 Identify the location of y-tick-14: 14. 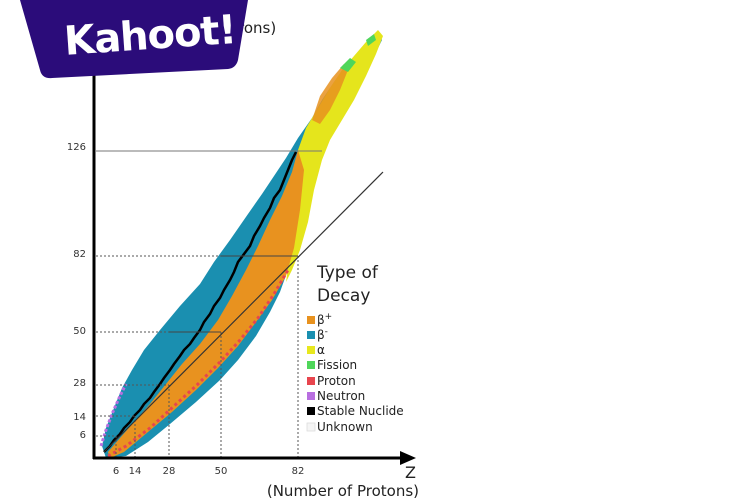
(79, 417).